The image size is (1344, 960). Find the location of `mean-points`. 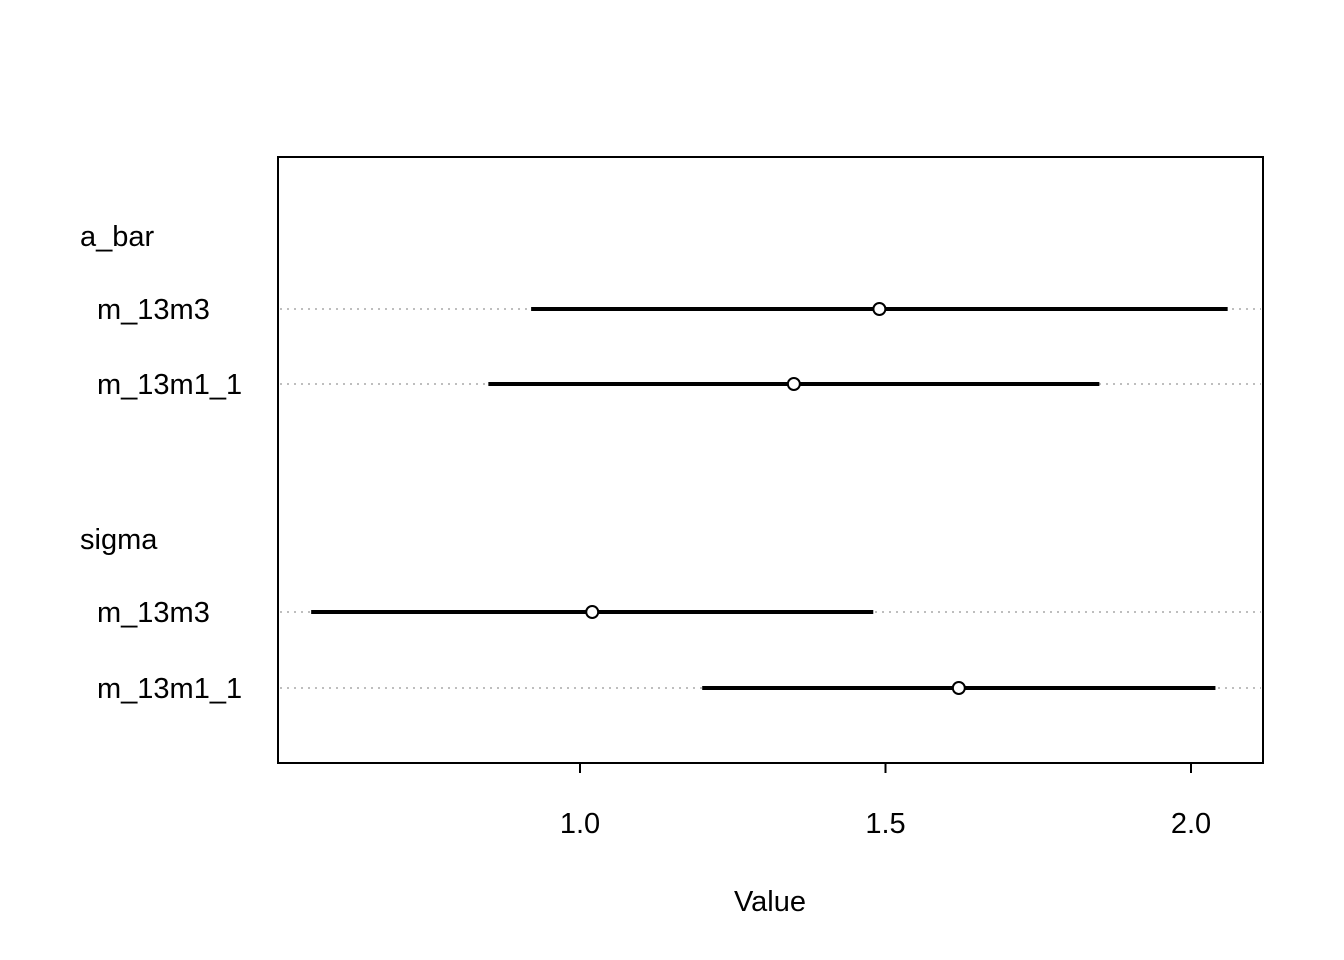

mean-points is located at coordinates (775, 498).